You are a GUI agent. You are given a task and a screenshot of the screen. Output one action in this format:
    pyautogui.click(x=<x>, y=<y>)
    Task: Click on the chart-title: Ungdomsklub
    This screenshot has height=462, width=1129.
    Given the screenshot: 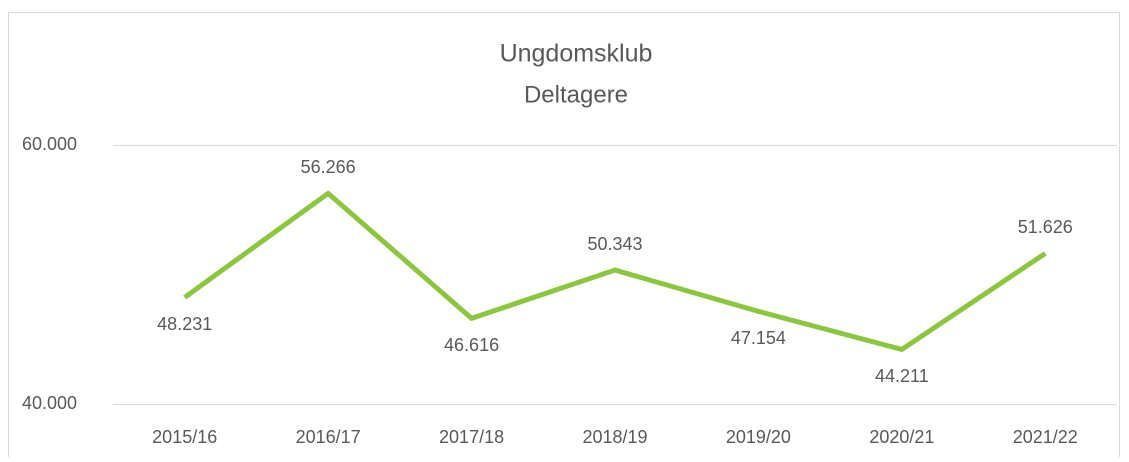 What is the action you would take?
    pyautogui.click(x=576, y=54)
    